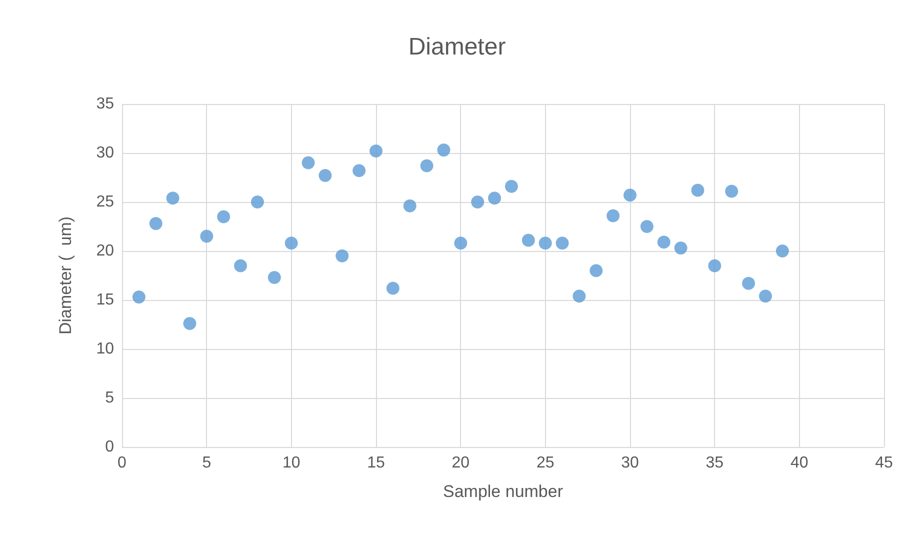 Image resolution: width=914 pixels, height=557 pixels. Describe the element at coordinates (884, 463) in the screenshot. I see `x-tick-label: 45` at that location.